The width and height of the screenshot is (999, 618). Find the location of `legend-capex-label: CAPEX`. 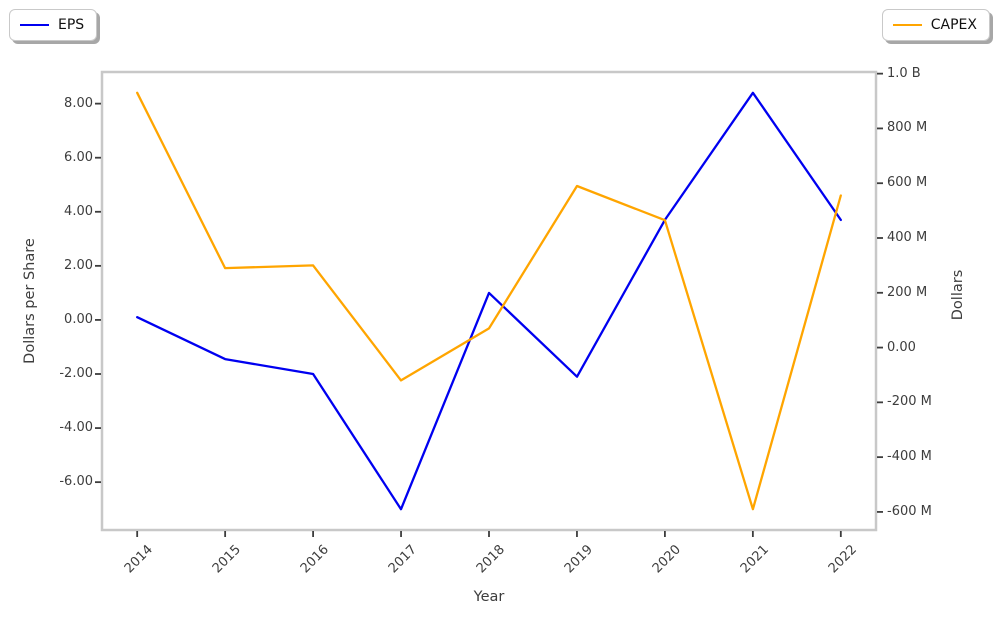

legend-capex-label: CAPEX is located at coordinates (953, 25).